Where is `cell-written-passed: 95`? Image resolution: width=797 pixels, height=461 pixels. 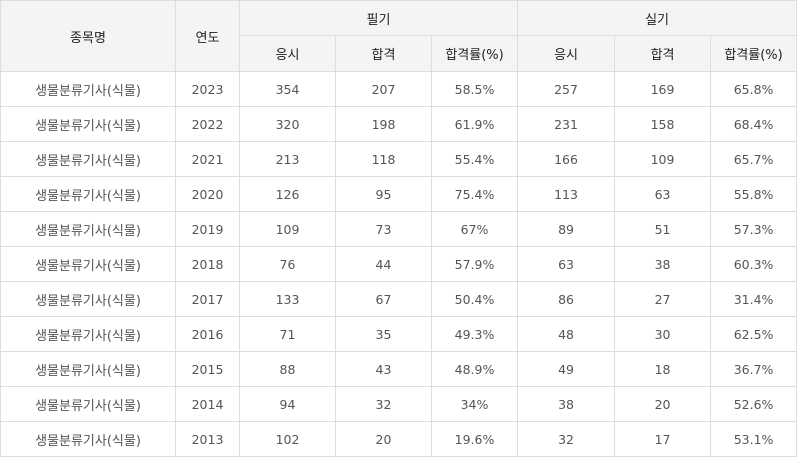 cell-written-passed: 95 is located at coordinates (383, 194).